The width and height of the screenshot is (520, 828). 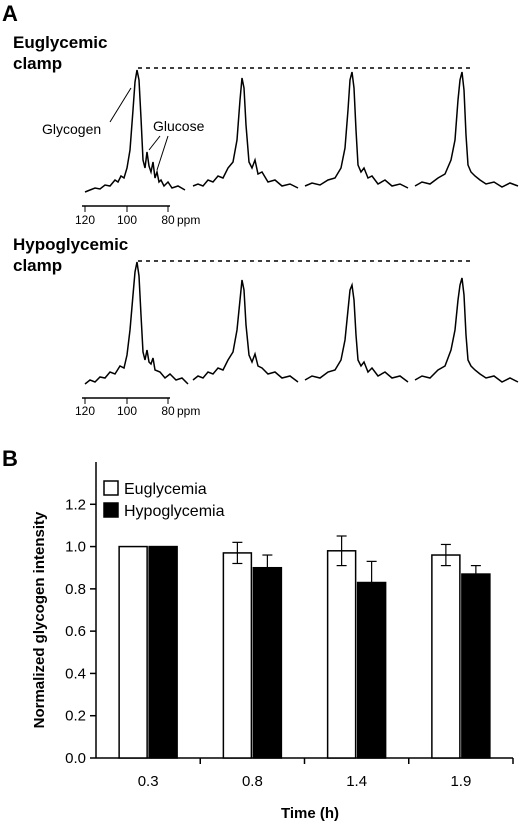 I want to click on y-axis-title: Normalized glycogen intensity, so click(x=39, y=619).